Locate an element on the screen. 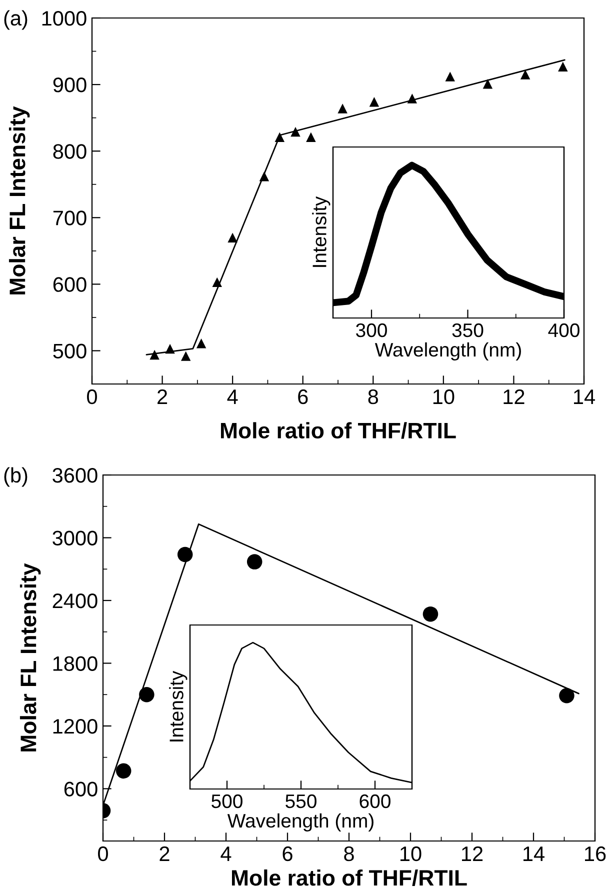 The height and width of the screenshot is (892, 607). chart-title: (a) is located at coordinates (16, 20).